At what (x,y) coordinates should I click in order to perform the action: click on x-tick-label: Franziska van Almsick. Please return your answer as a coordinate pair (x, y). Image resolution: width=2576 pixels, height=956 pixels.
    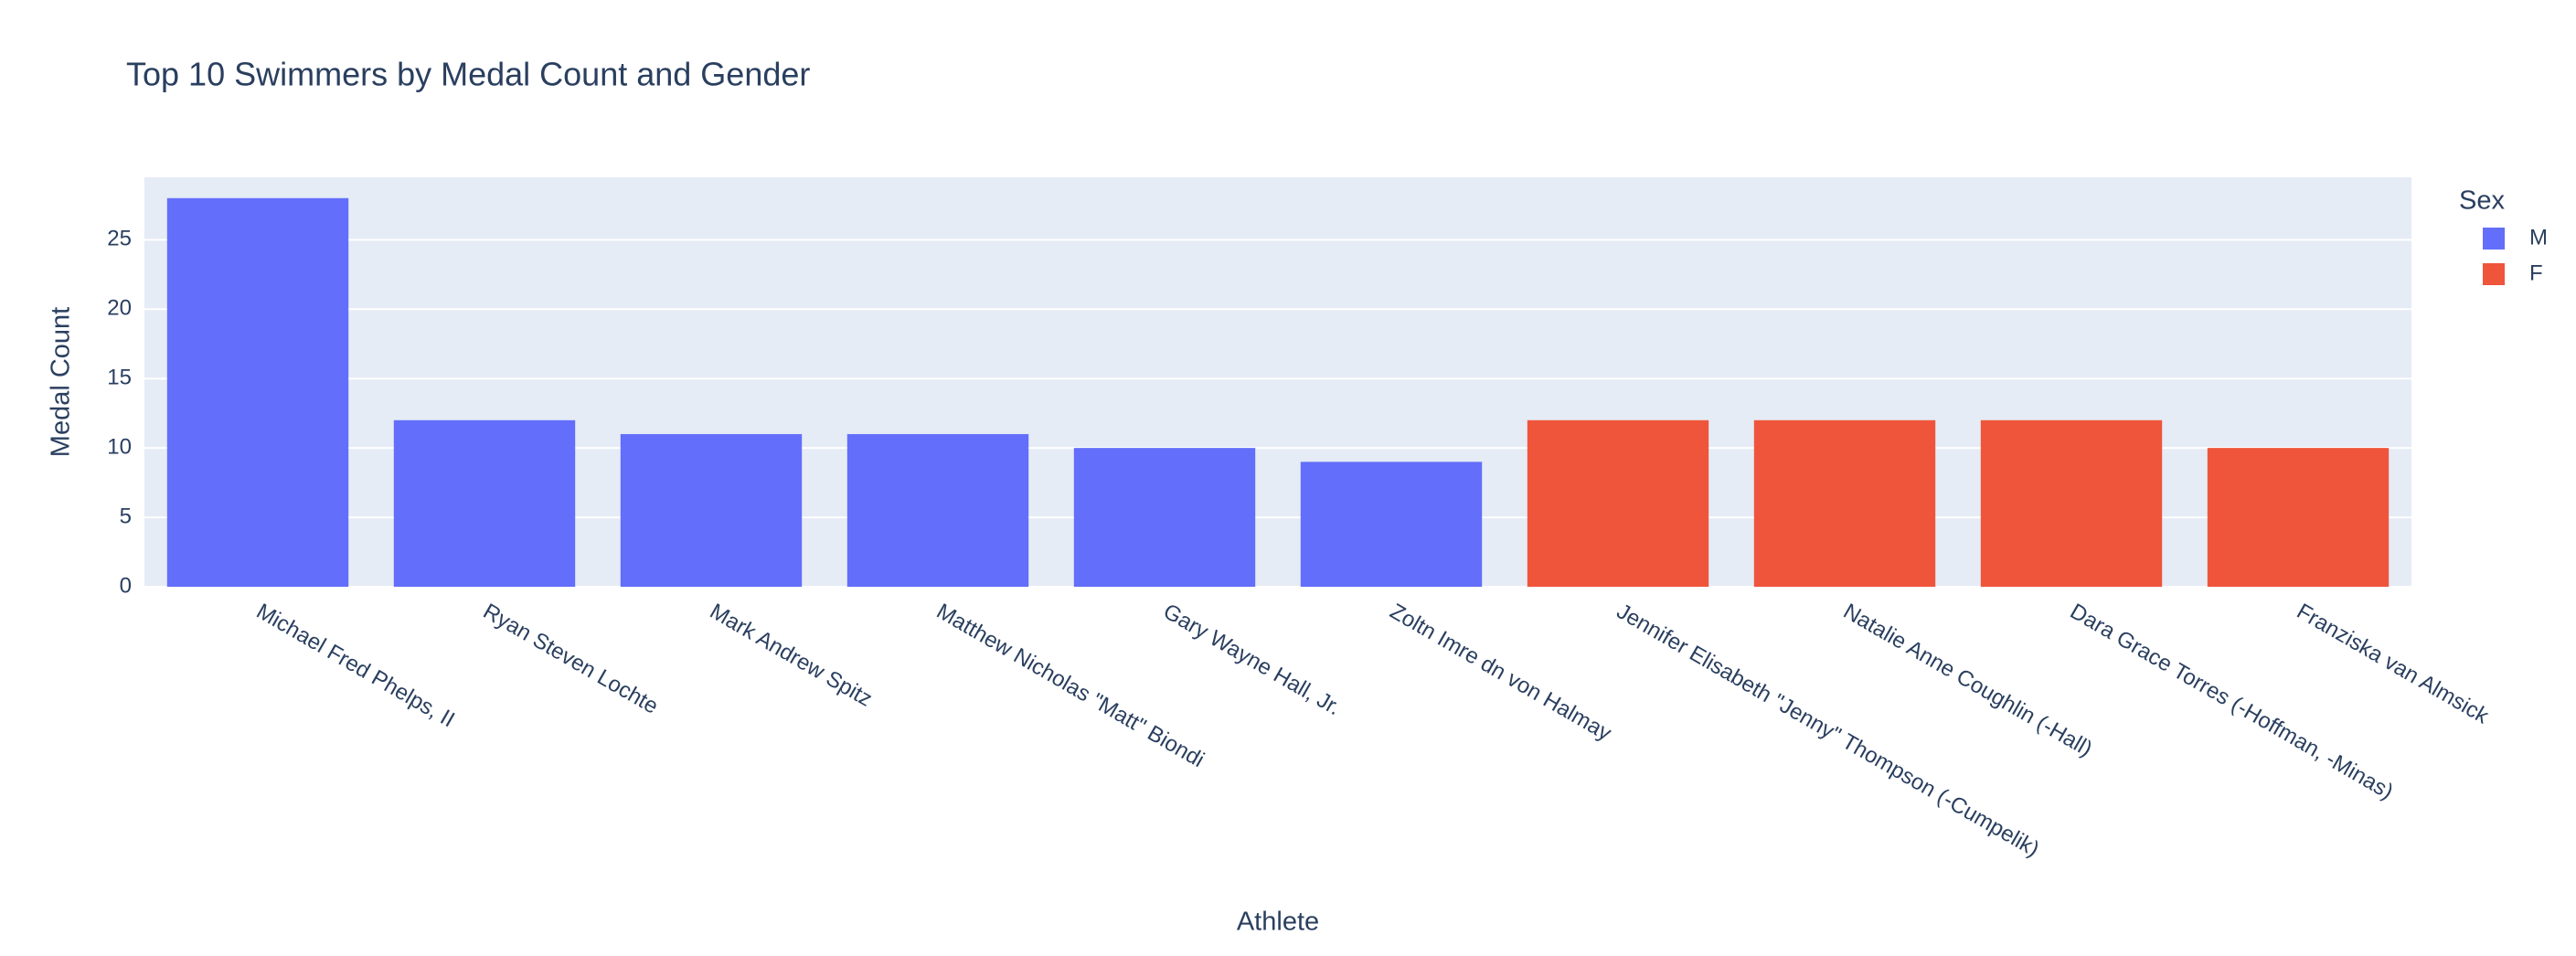
    Looking at the image, I should click on (2393, 664).